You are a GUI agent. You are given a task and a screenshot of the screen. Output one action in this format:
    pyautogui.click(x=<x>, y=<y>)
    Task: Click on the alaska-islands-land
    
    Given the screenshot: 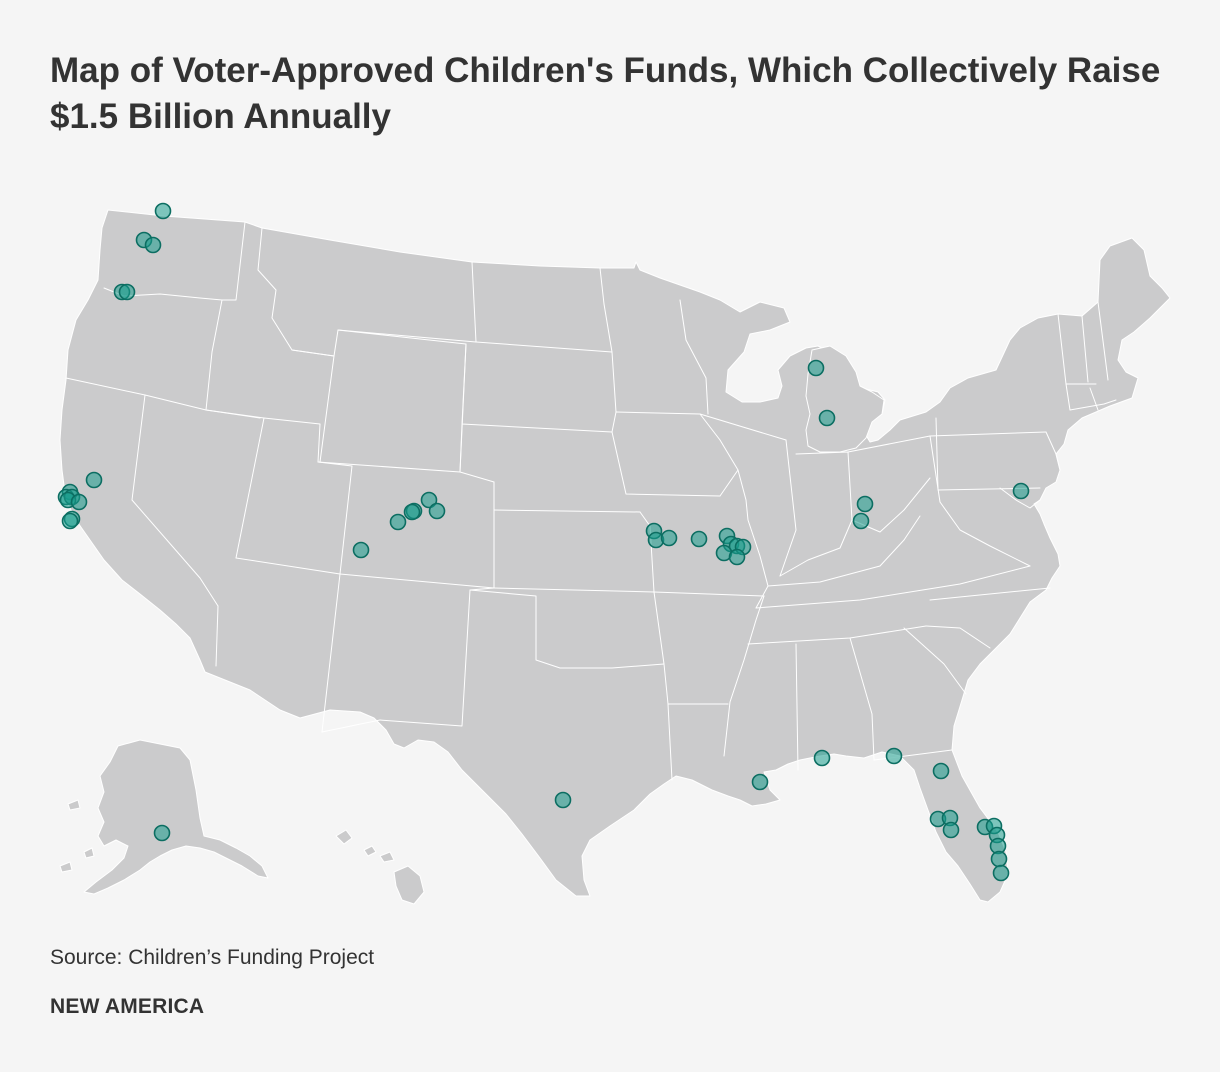 What is the action you would take?
    pyautogui.click(x=77, y=836)
    